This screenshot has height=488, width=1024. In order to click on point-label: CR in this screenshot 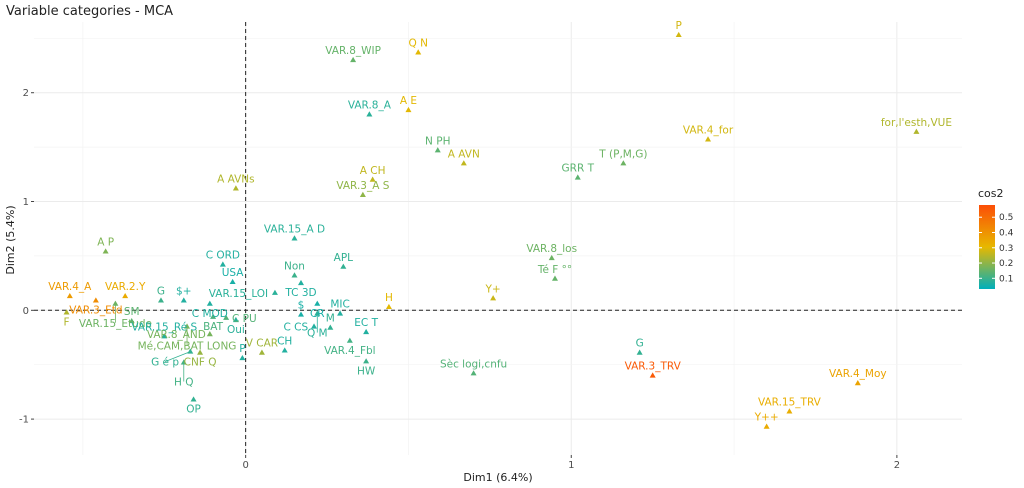, I will do `click(317, 314)`.